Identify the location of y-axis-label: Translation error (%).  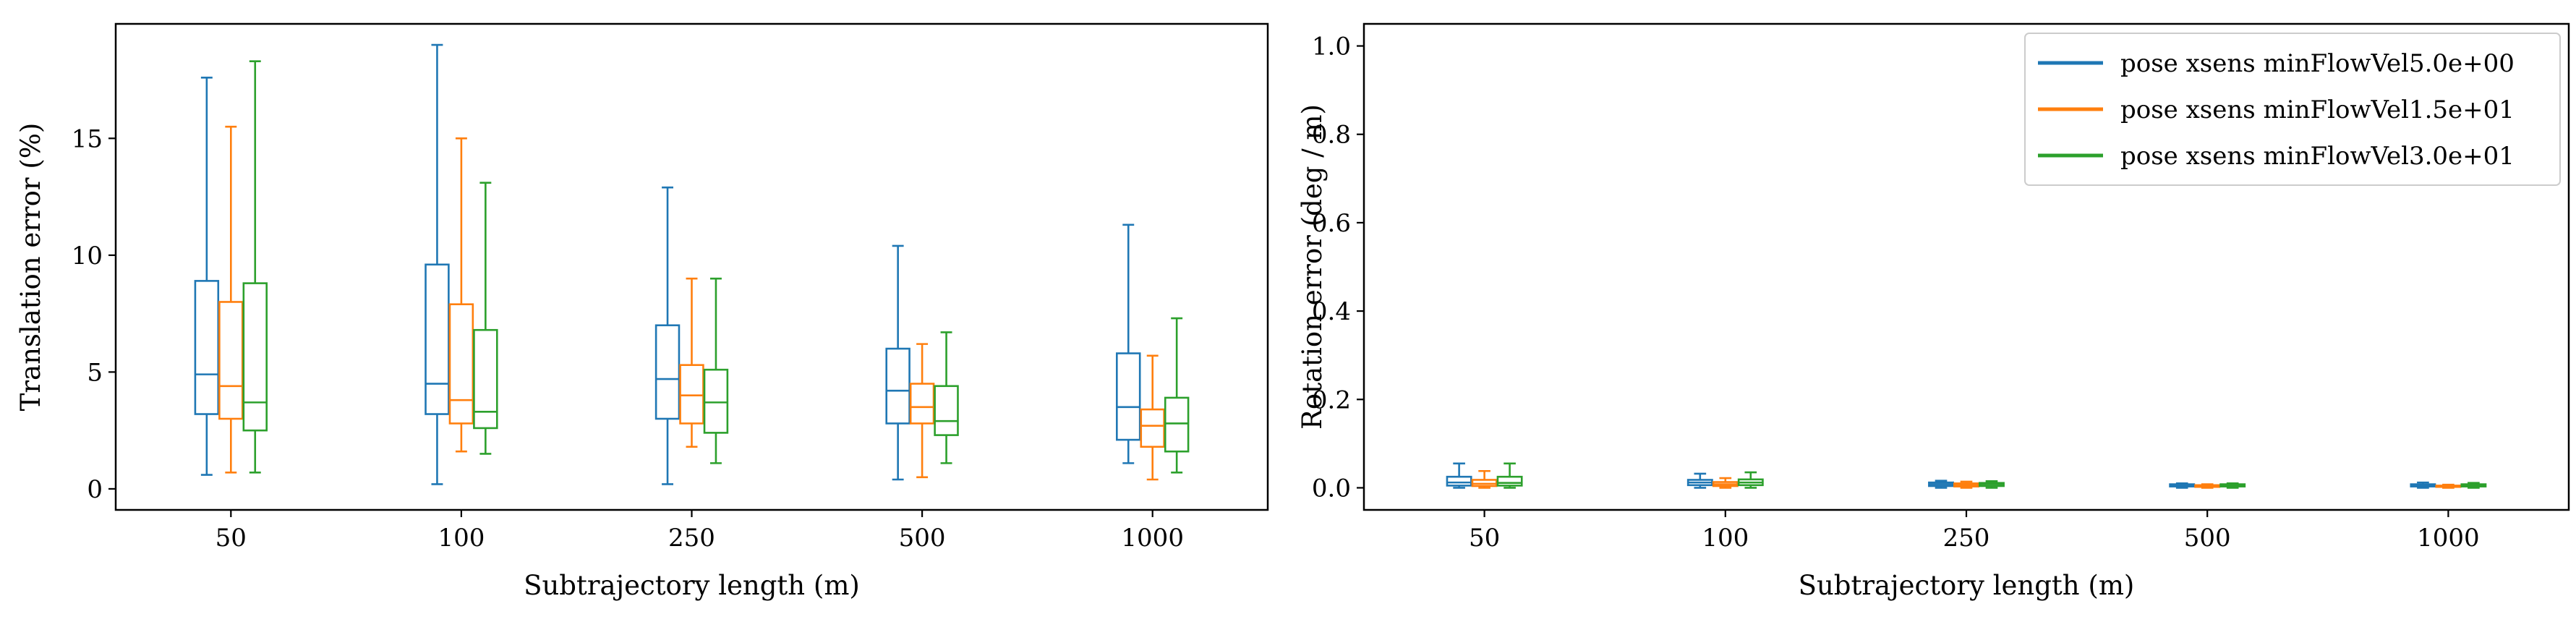
(30, 267).